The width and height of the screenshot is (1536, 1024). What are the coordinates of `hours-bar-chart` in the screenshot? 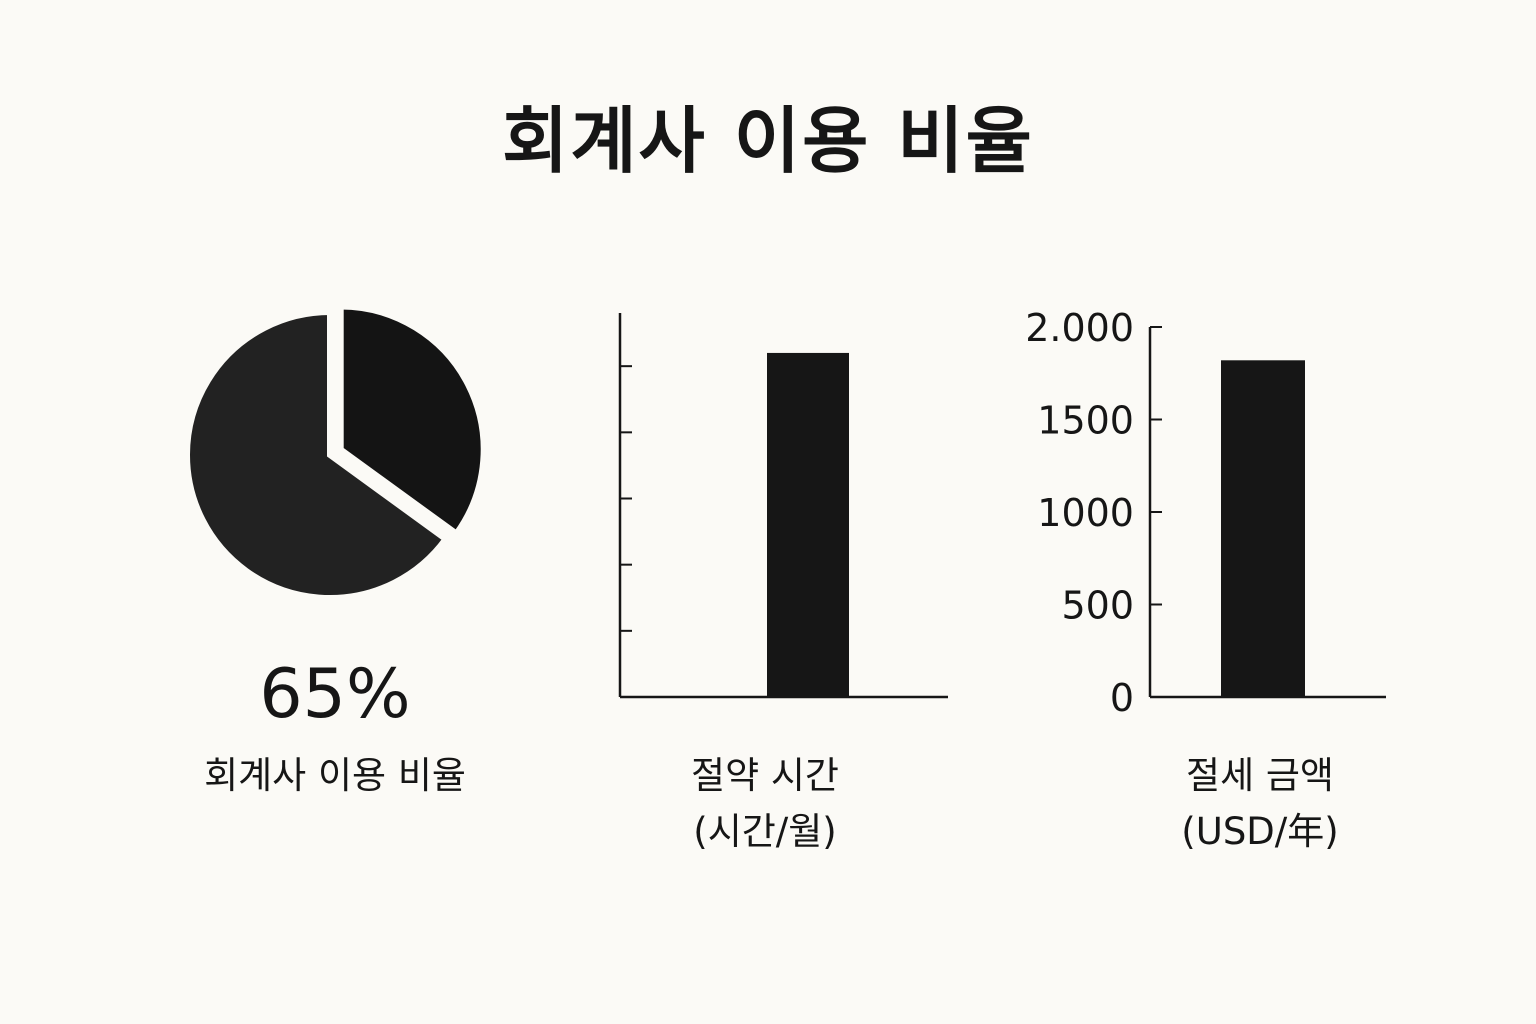 It's located at (783, 506).